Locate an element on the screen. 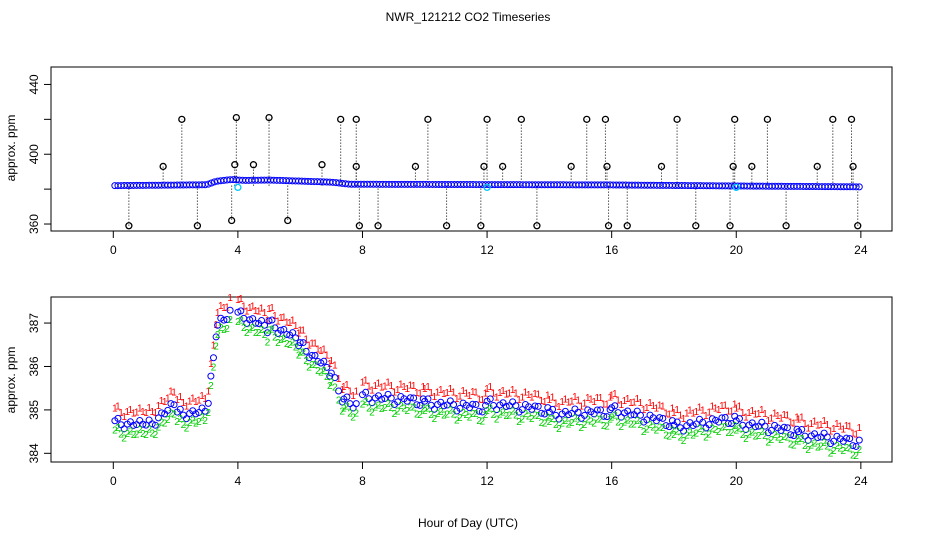  base-point is located at coordinates (208, 184).